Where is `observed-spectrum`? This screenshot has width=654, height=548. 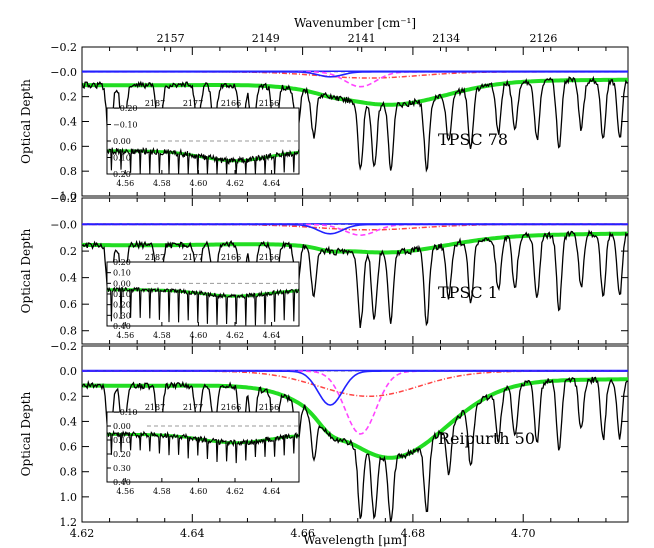
observed-spectrum is located at coordinates (355, 124).